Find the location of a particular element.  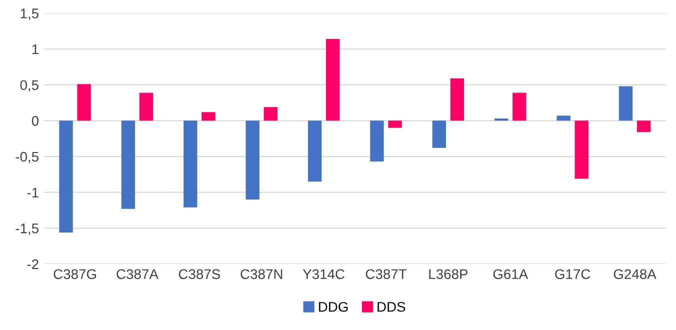

legend-label: DDG is located at coordinates (333, 307).